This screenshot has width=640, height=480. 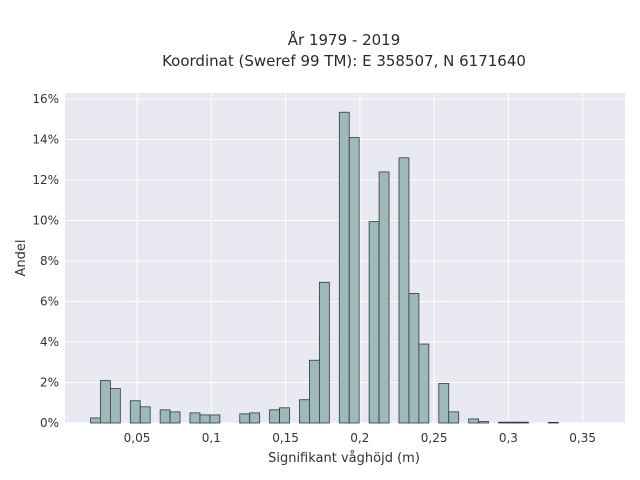 What do you see at coordinates (49, 302) in the screenshot?
I see `y-tick-label: 6%` at bounding box center [49, 302].